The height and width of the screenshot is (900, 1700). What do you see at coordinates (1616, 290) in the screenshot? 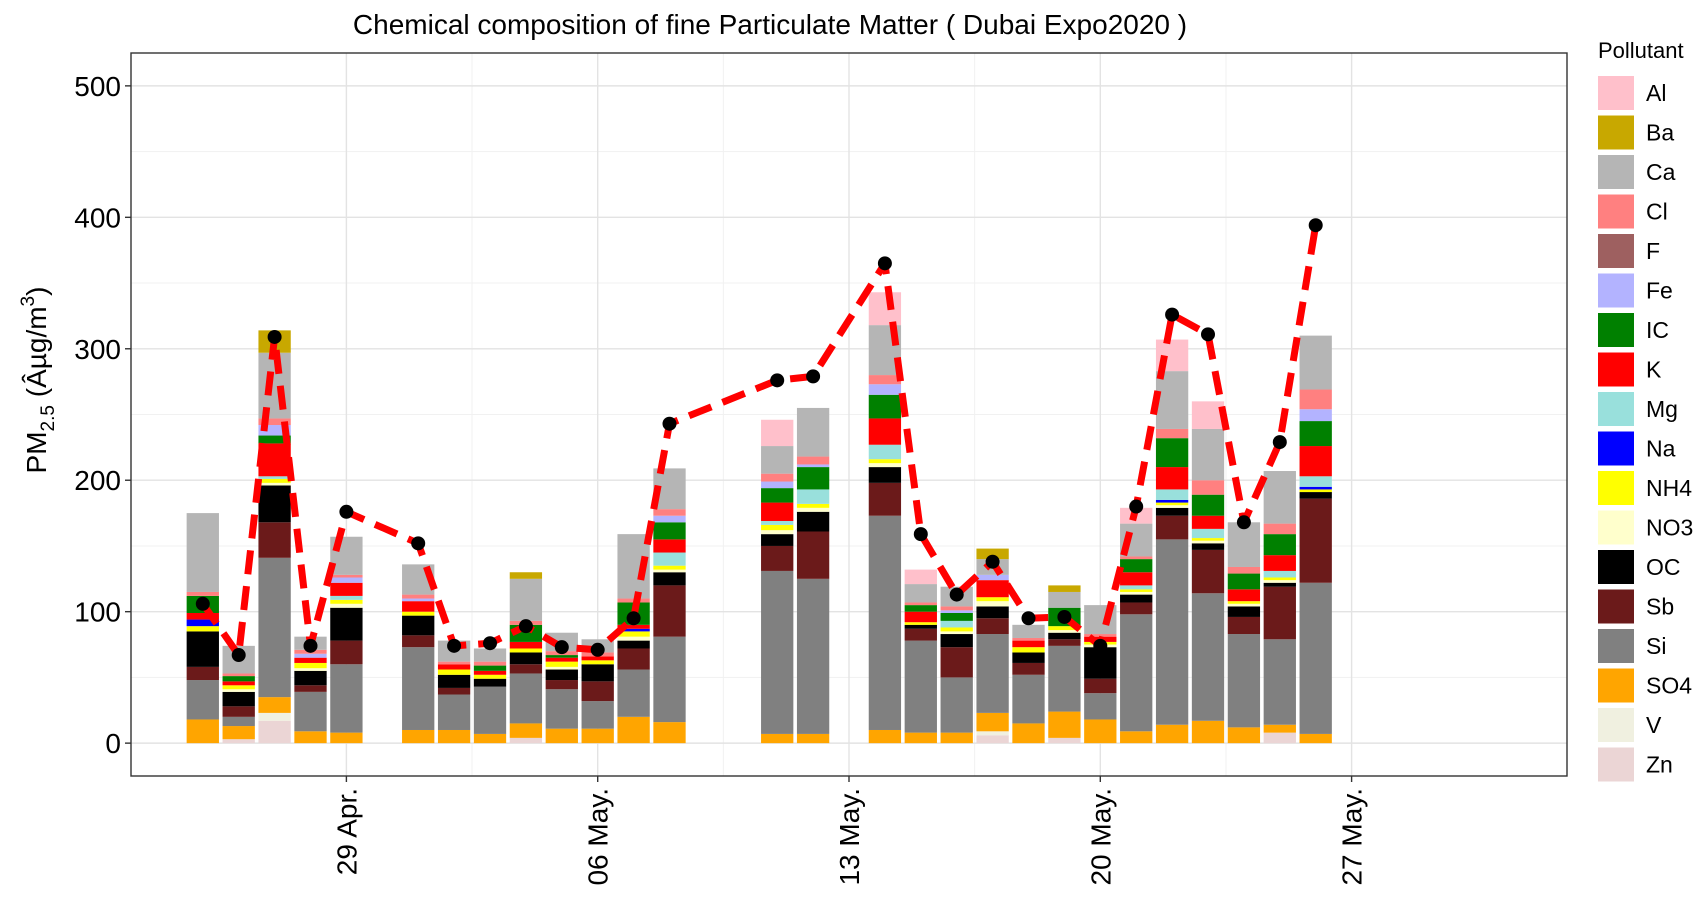
I see `legend-key-fe` at bounding box center [1616, 290].